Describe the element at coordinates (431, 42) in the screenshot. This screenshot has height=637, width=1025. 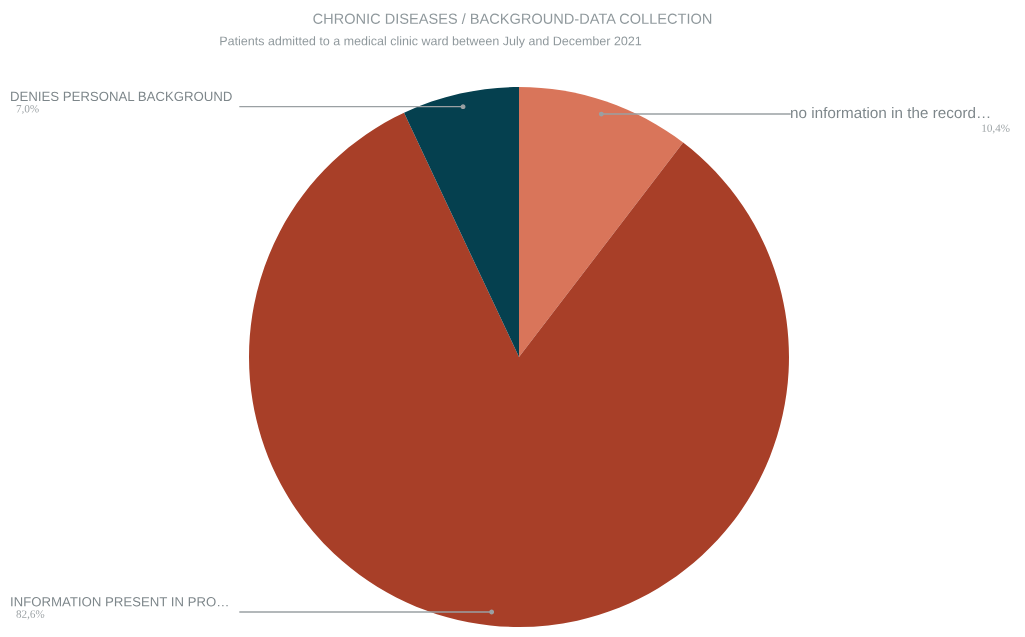
I see `chart-subtitle: Patients admitted to a medical clinic ward between July and December 2021` at that location.